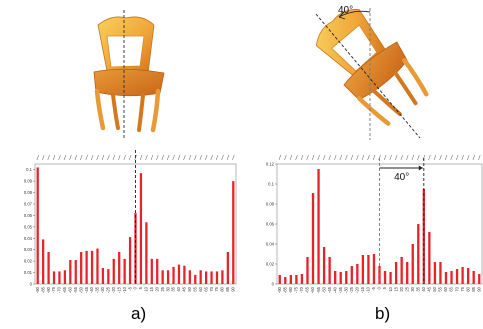  Describe the element at coordinates (70, 289) in the screenshot. I see `x-tick-label: -60` at that location.